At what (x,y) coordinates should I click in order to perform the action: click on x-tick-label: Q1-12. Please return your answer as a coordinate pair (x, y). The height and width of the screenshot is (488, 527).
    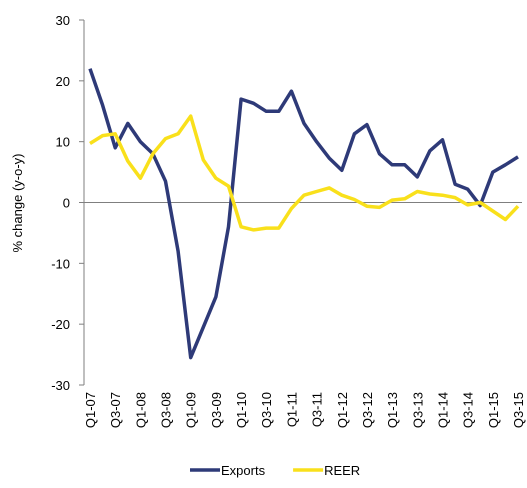
    Looking at the image, I should click on (342, 410).